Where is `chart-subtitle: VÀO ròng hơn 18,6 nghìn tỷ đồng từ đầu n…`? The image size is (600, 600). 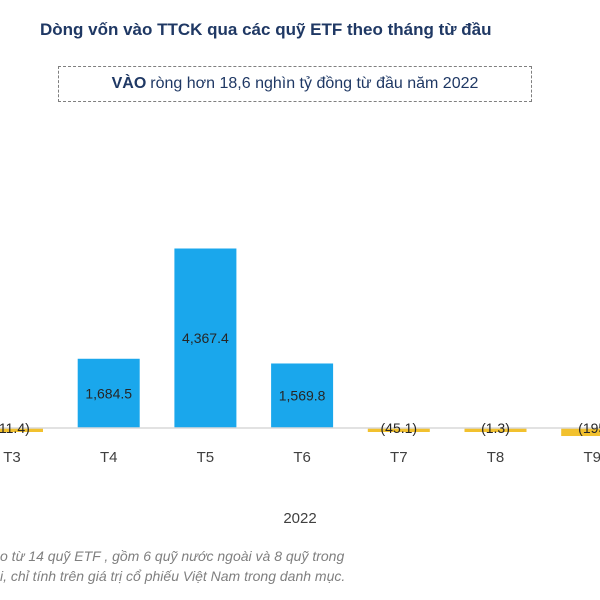
chart-subtitle: VÀO ròng hơn 18,6 nghìn tỷ đồng từ đầu n… is located at coordinates (295, 84).